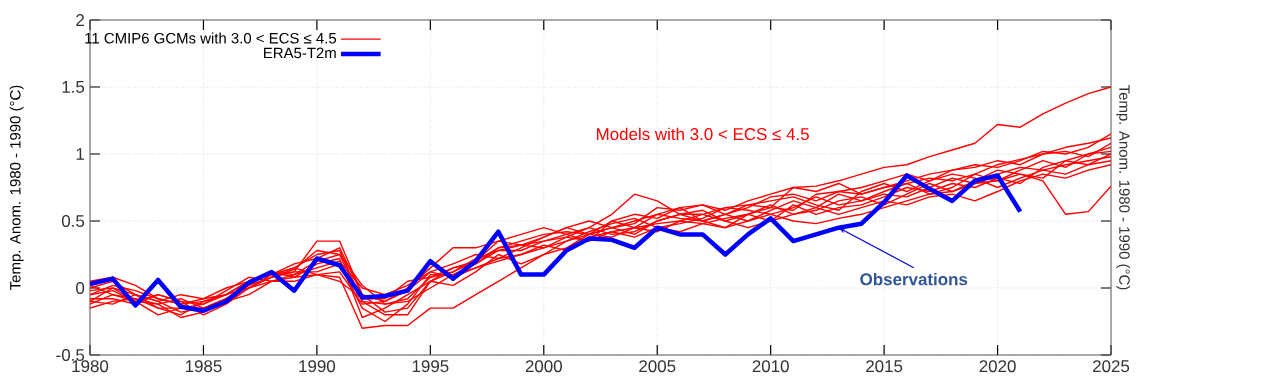 The image size is (1280, 386). What do you see at coordinates (203, 366) in the screenshot?
I see `x-tick-label: 1985` at bounding box center [203, 366].